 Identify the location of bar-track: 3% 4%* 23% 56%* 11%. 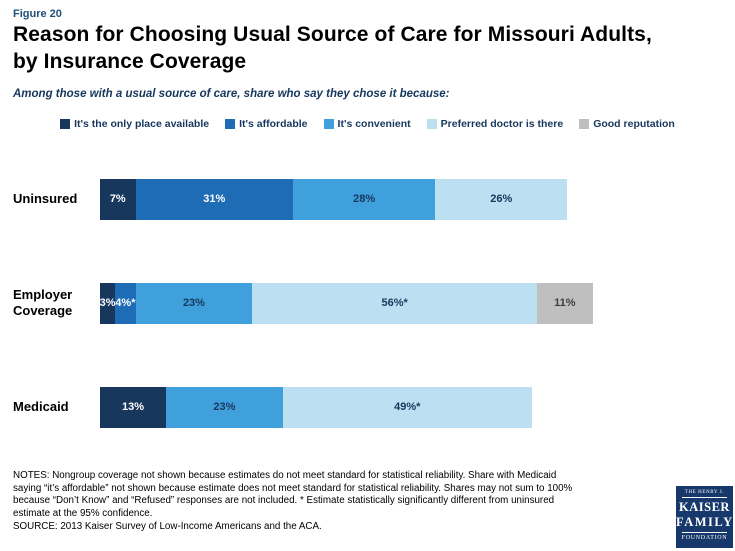
(346, 303).